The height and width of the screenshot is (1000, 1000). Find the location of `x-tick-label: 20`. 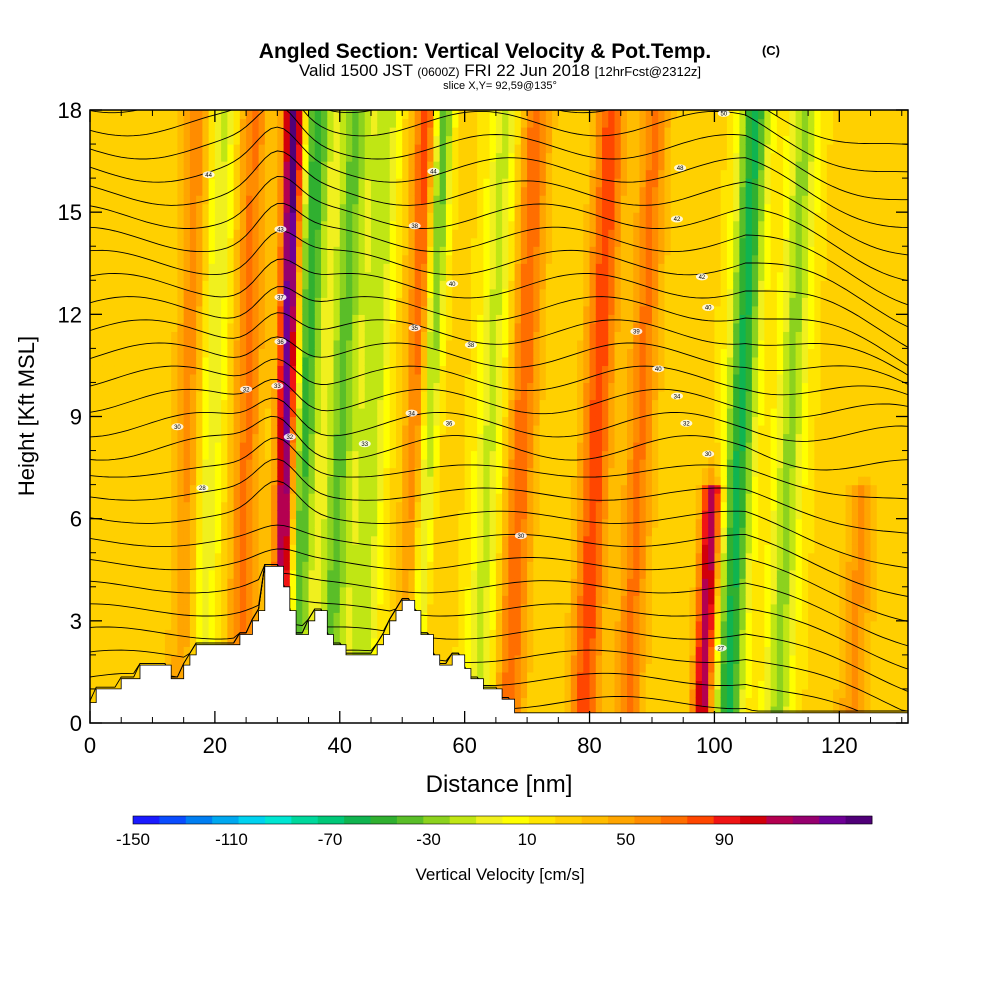

x-tick-label: 20 is located at coordinates (215, 745).